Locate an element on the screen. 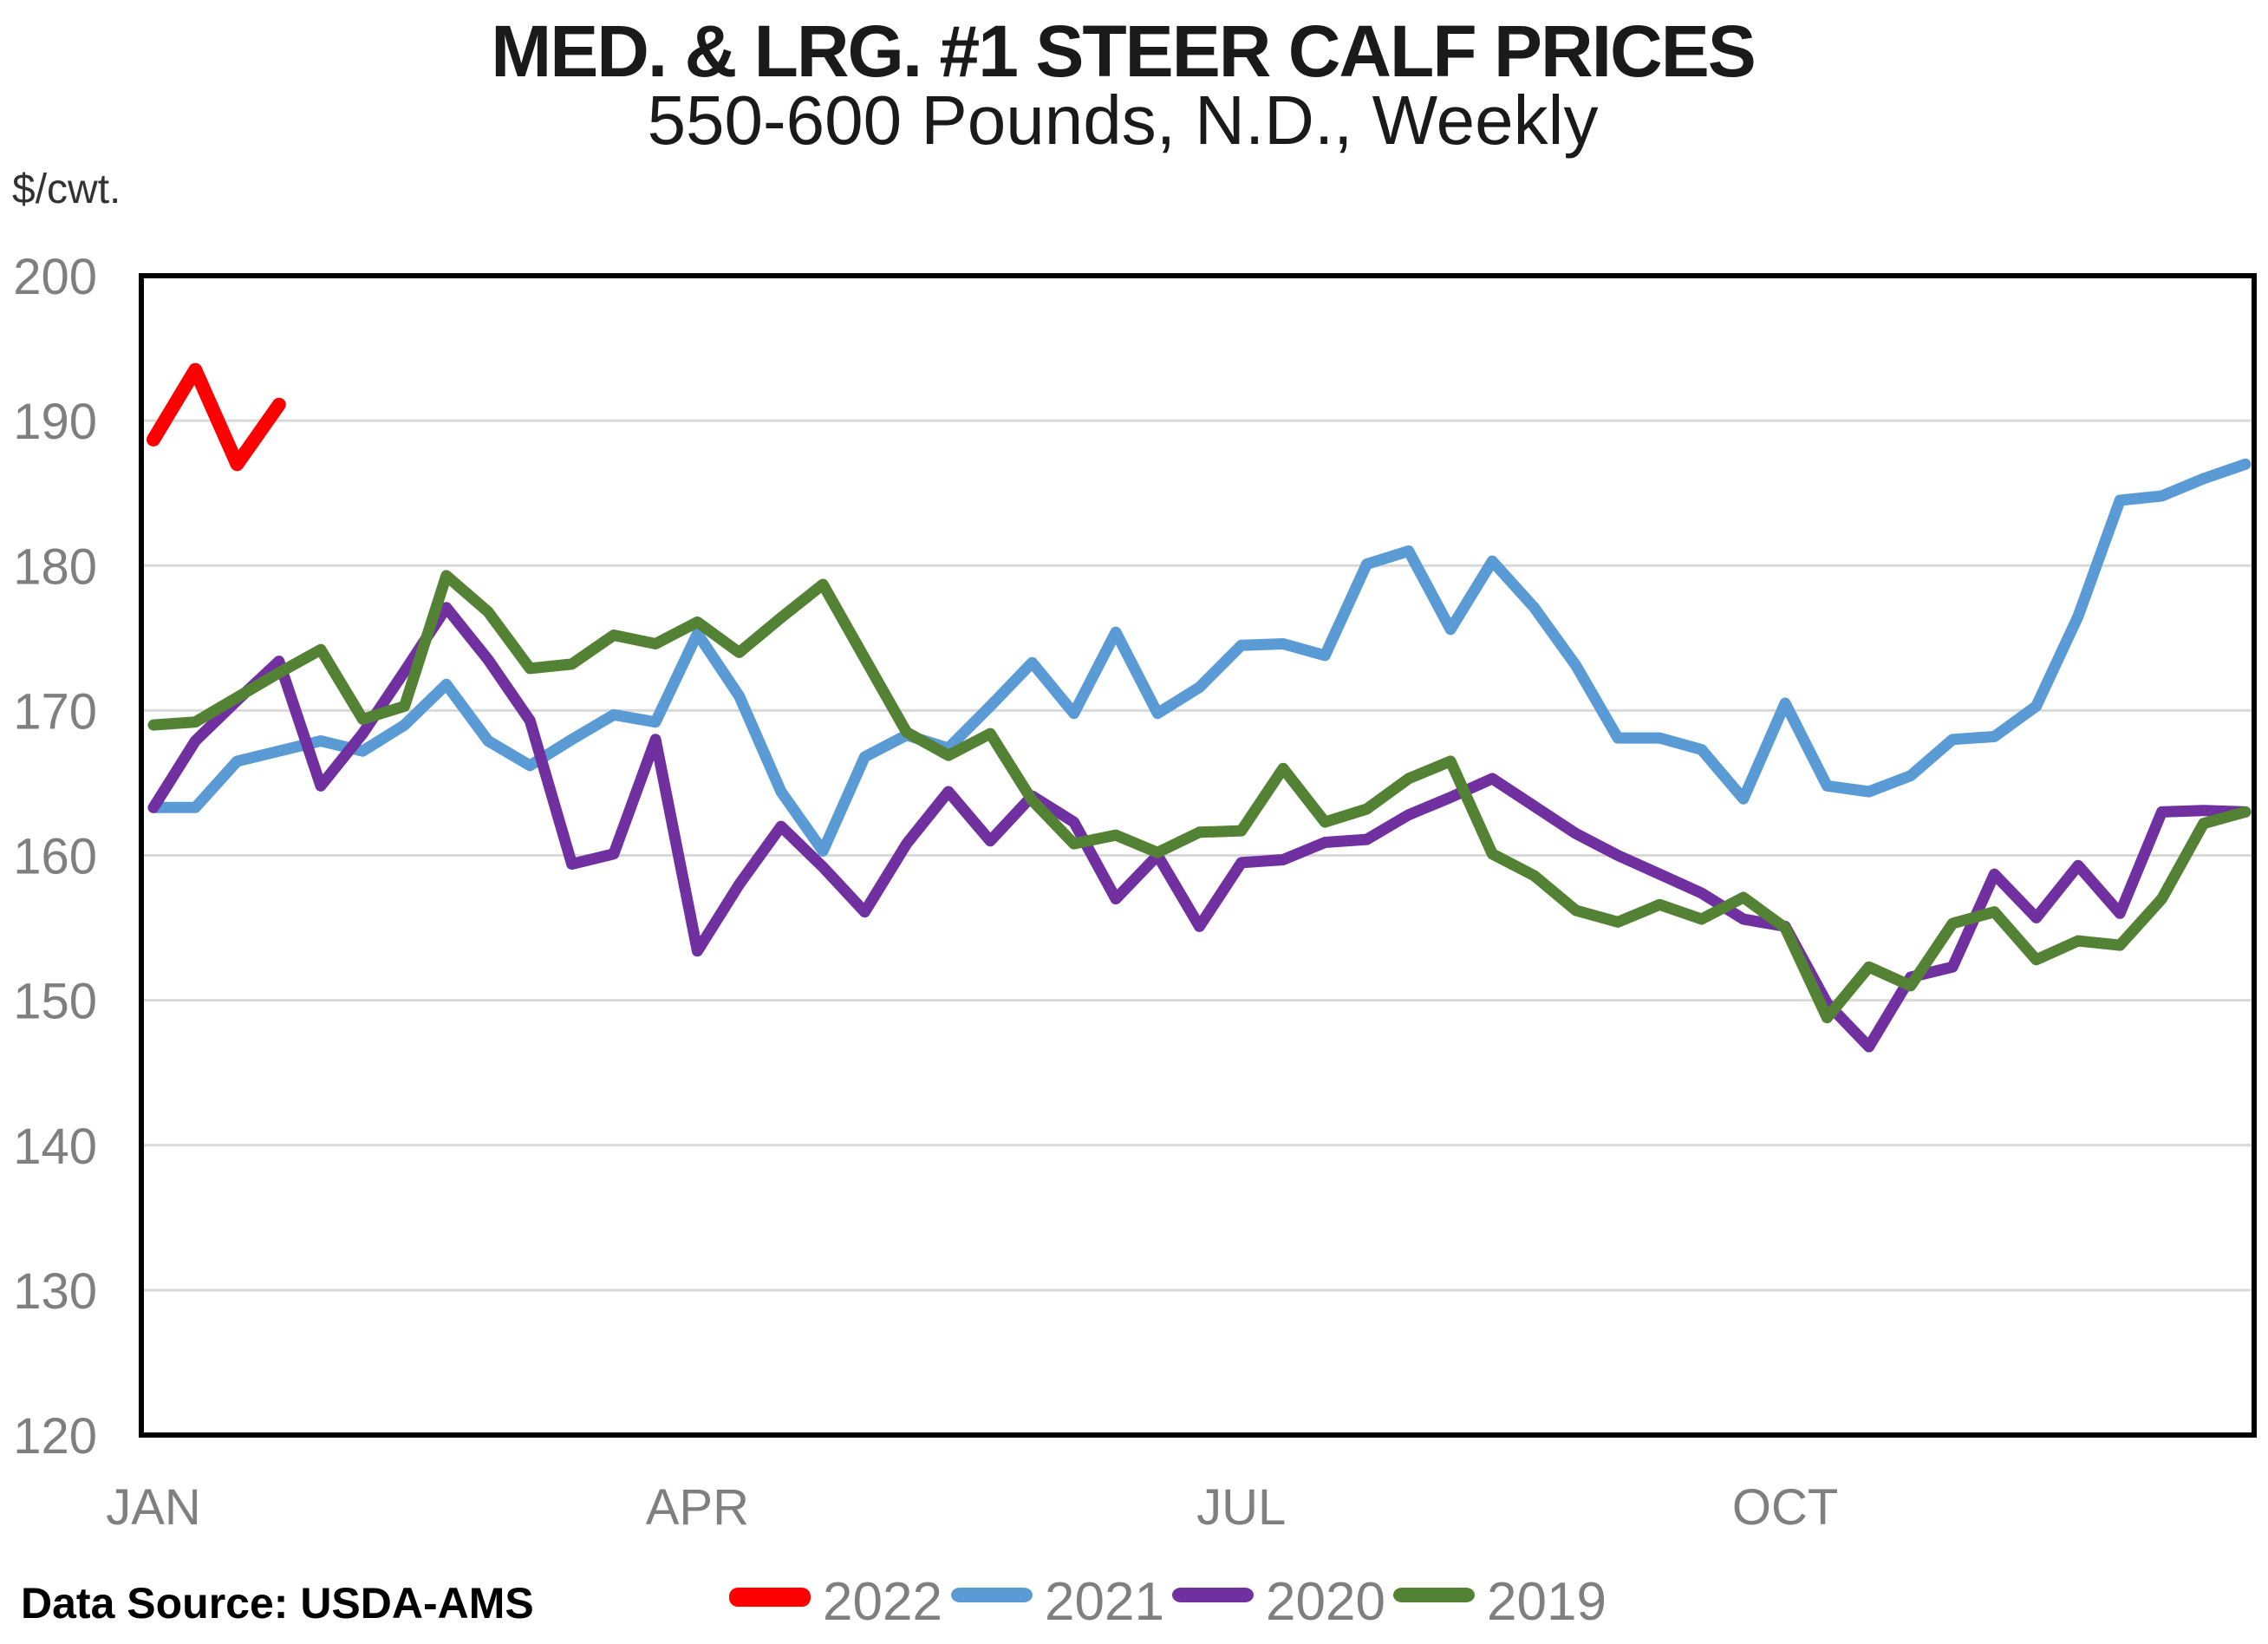  y-tick-label-170: 170 is located at coordinates (55, 711).